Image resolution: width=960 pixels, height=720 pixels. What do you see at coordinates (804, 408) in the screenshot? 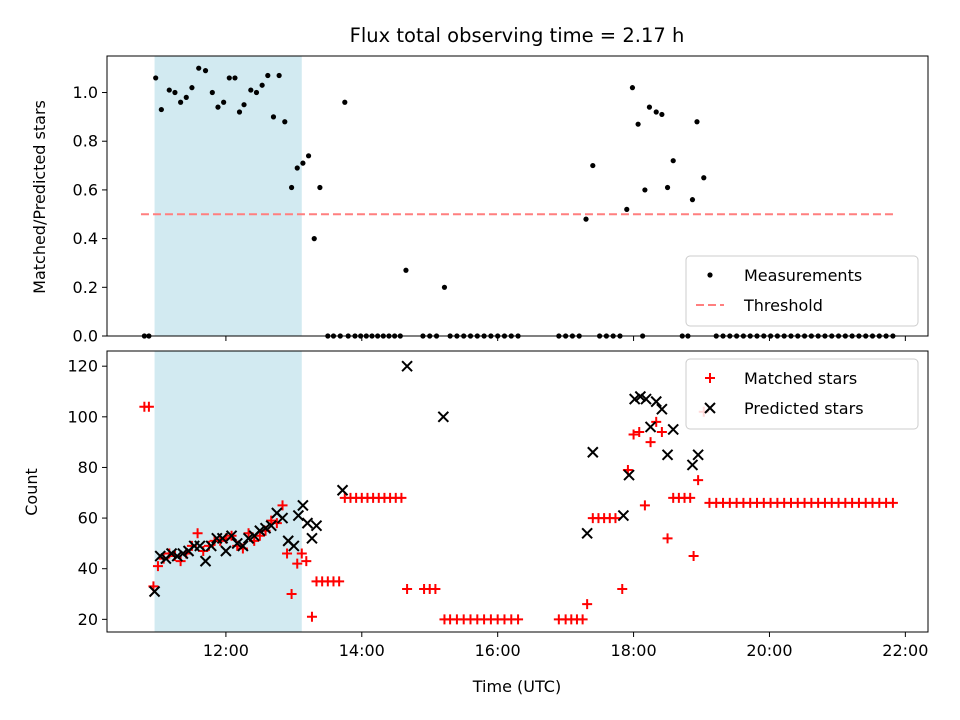
I see `legend-label-predicted-stars: Predicted stars` at bounding box center [804, 408].